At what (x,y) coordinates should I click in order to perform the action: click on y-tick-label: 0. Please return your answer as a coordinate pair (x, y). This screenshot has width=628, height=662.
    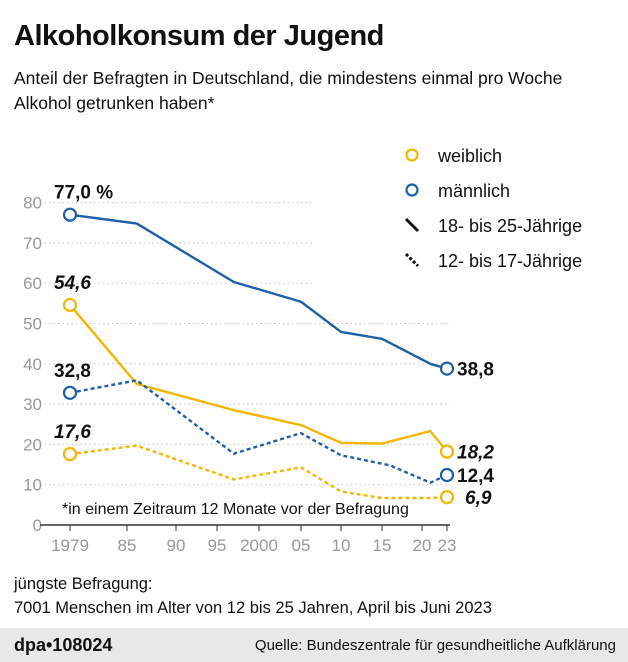
    Looking at the image, I should click on (37, 525).